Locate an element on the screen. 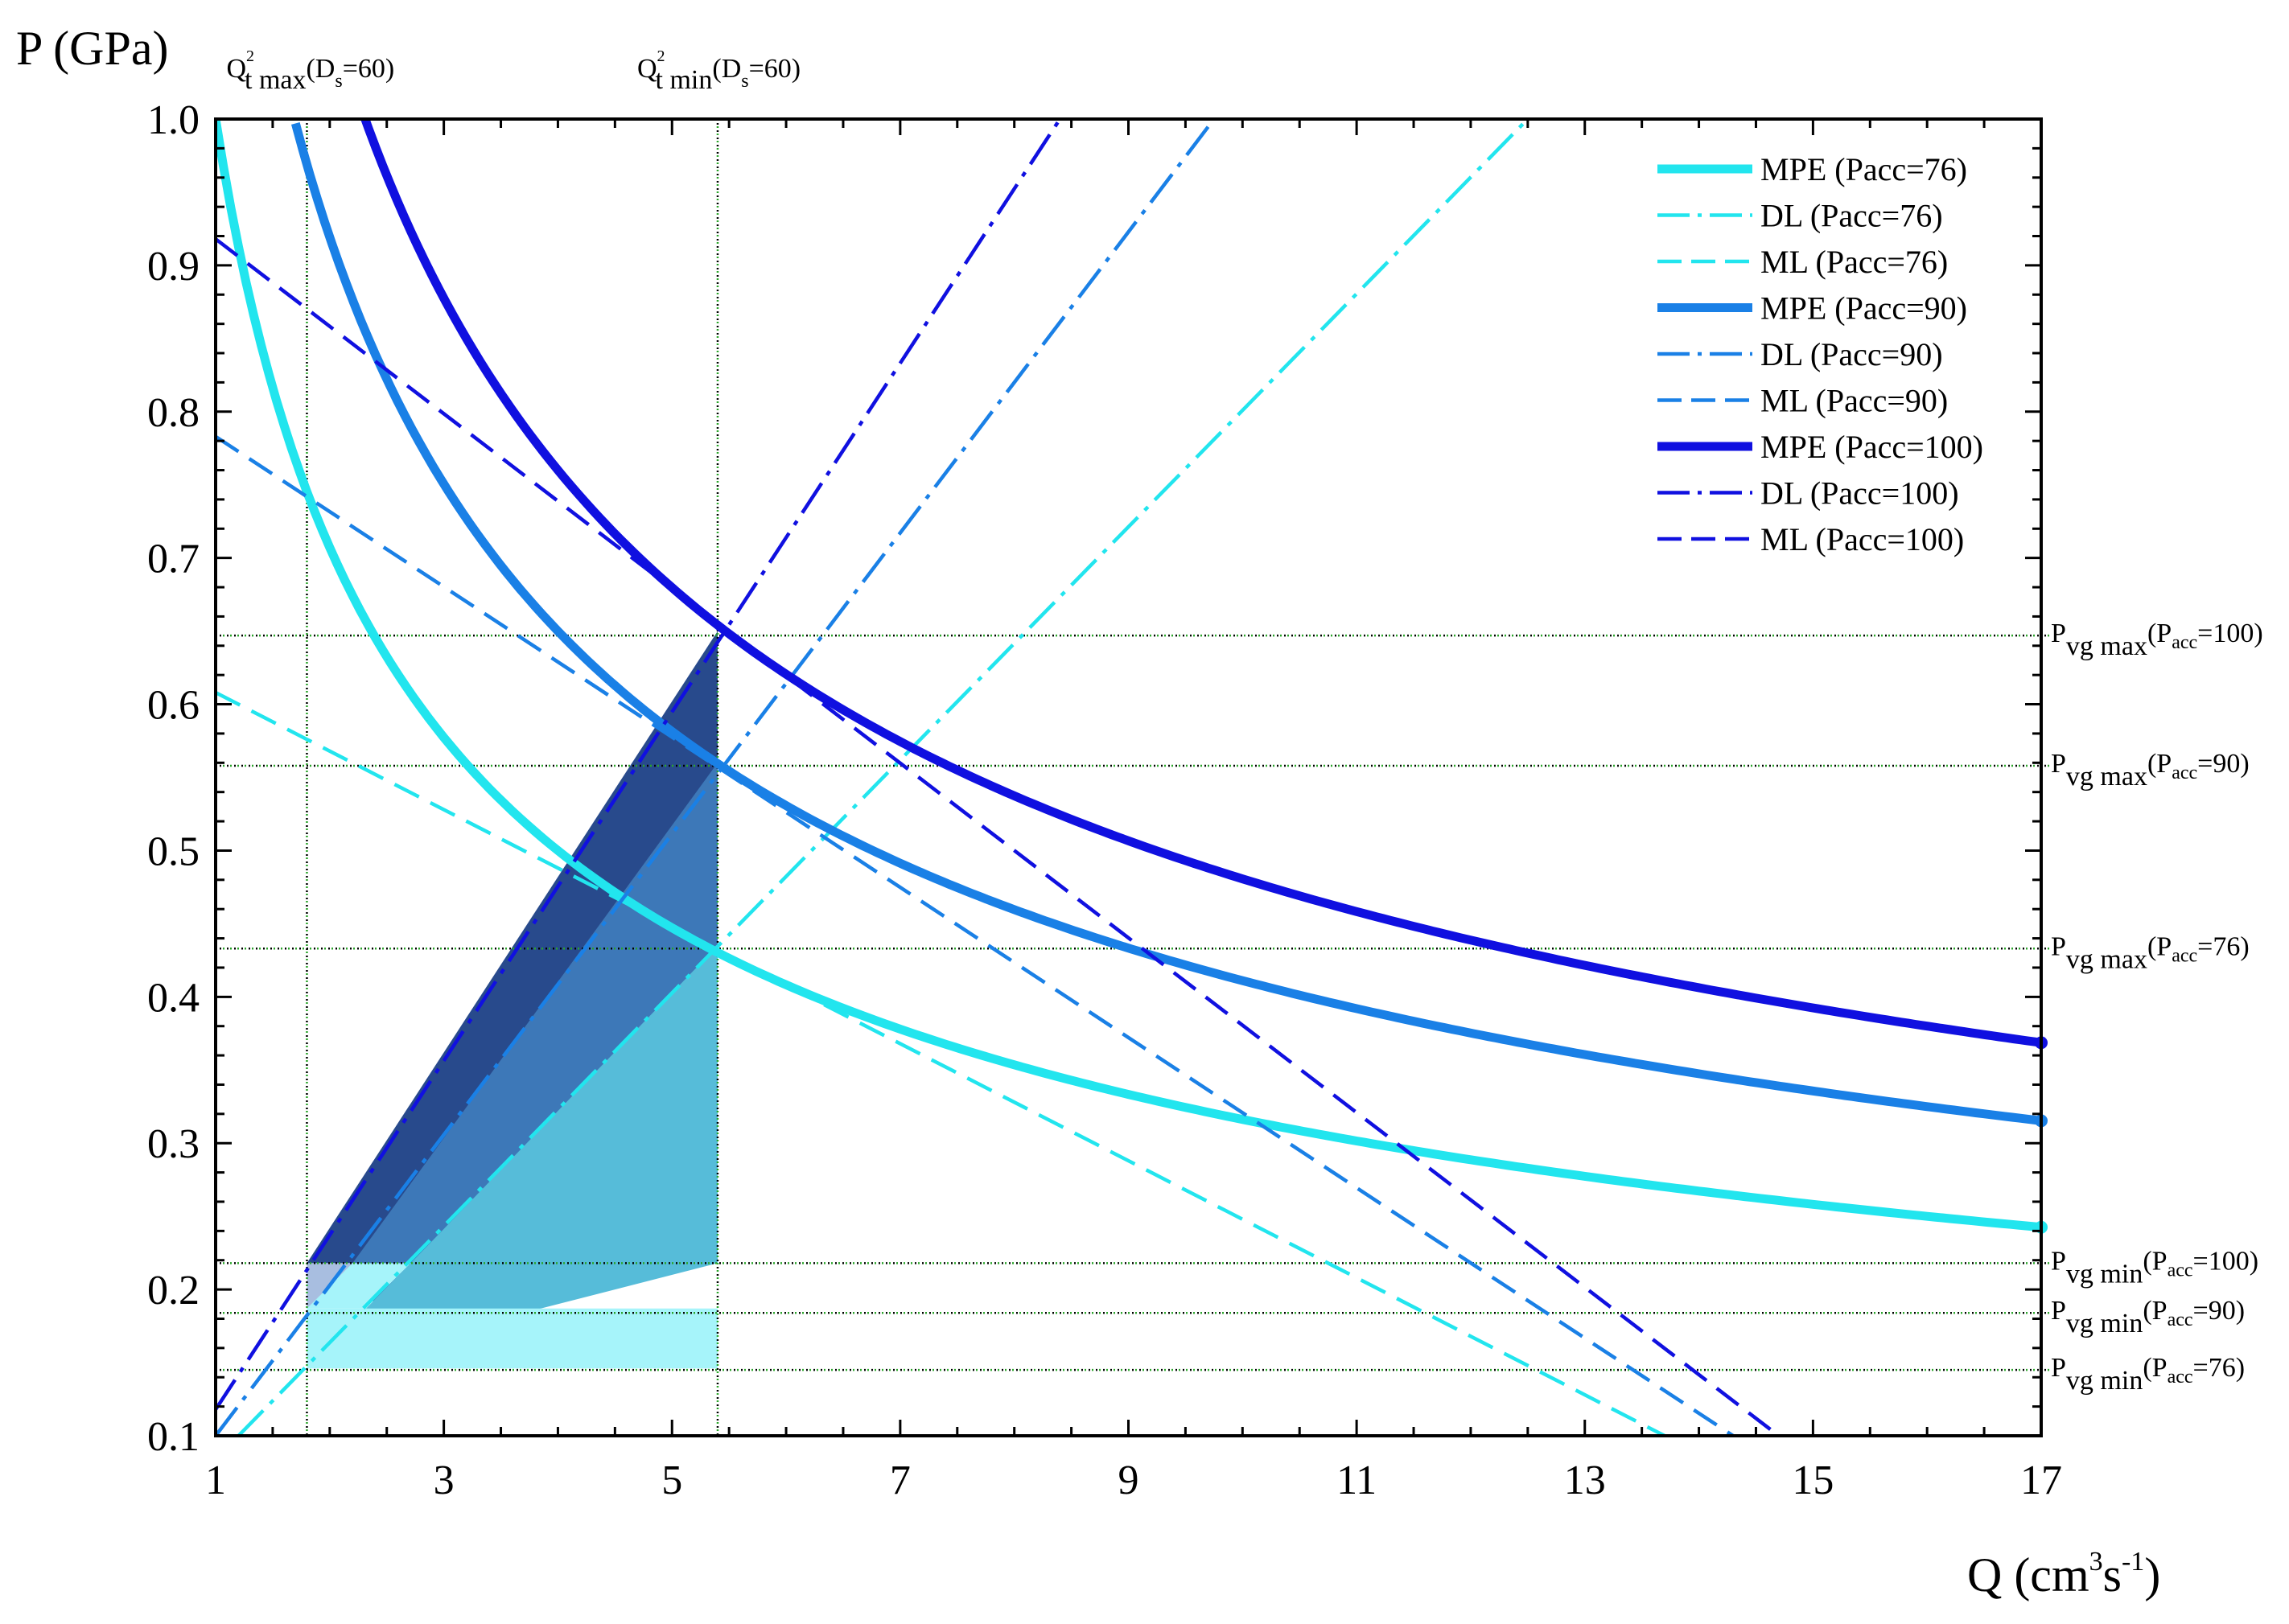 The height and width of the screenshot is (1624, 2289). legend-label-8: ML (Pacc=100) is located at coordinates (1862, 539).